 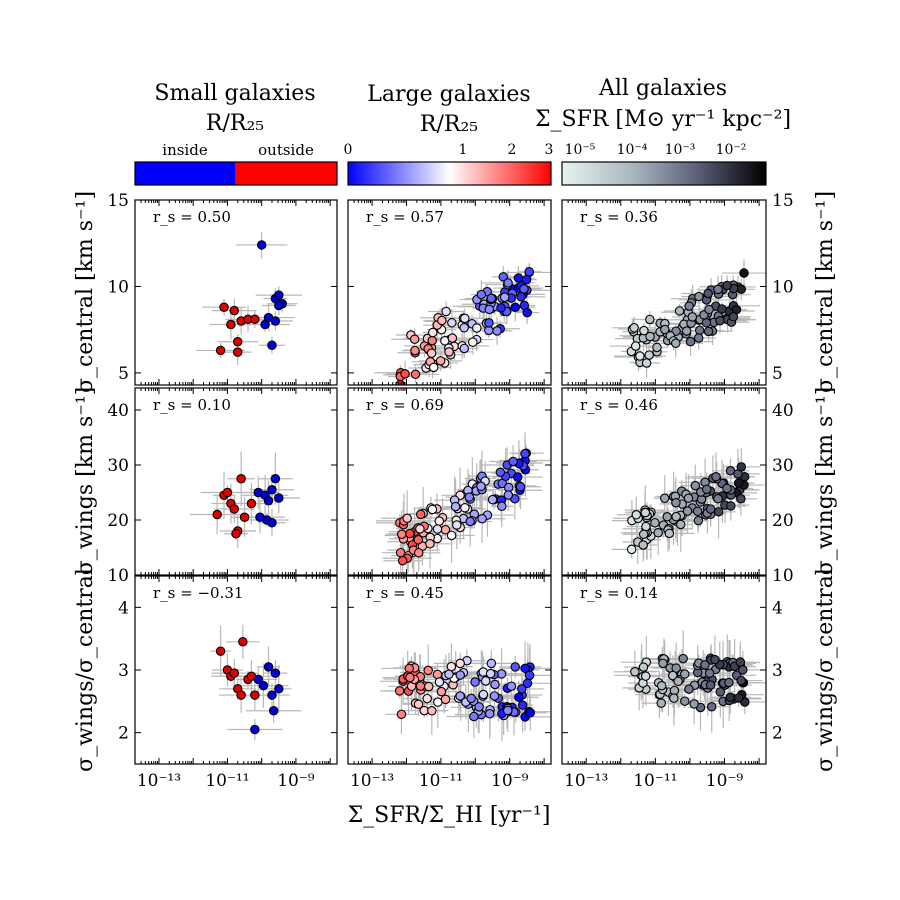 I want to click on panel-r1-c1: r_s = 0.50 5 10 15, so click(x=222, y=288).